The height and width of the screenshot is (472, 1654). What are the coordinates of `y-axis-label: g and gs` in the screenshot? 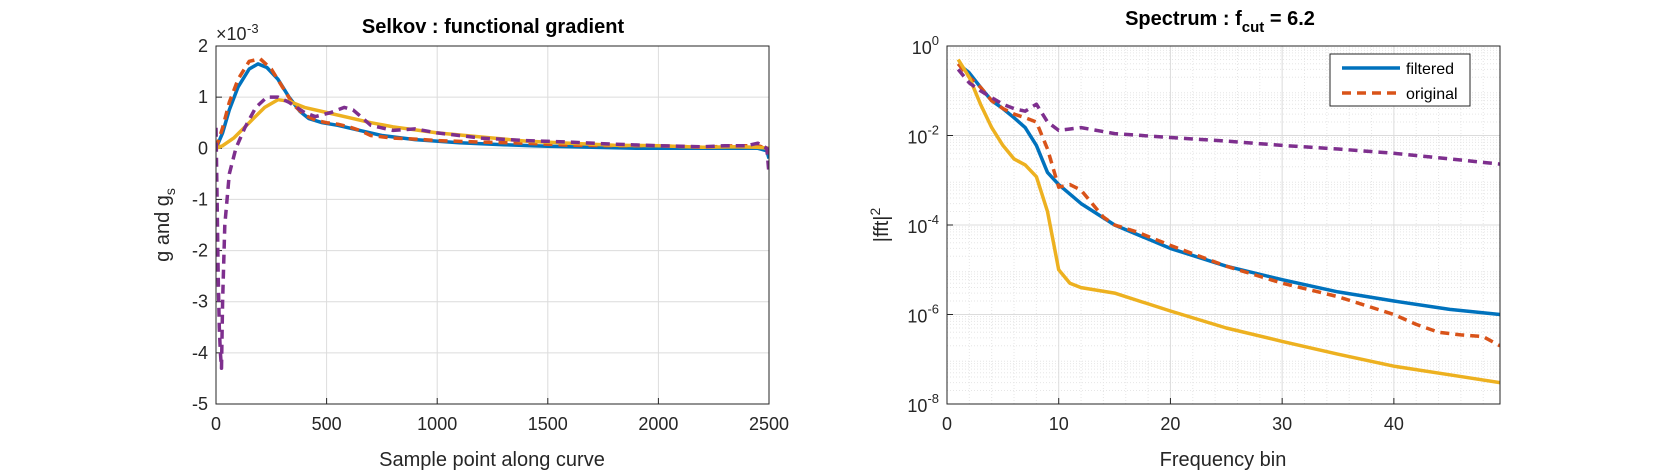 It's located at (165, 225).